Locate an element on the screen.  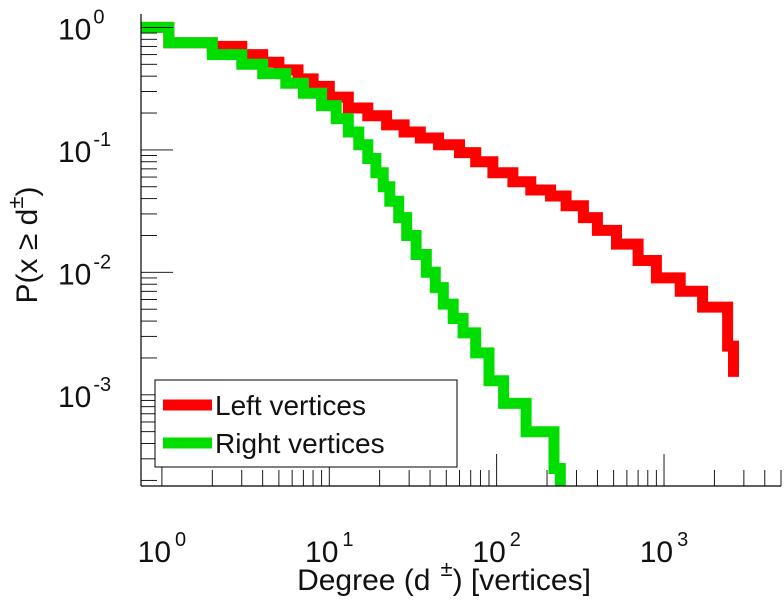
x-axis-label-suffix: ) [vertices] is located at coordinates (522, 580).